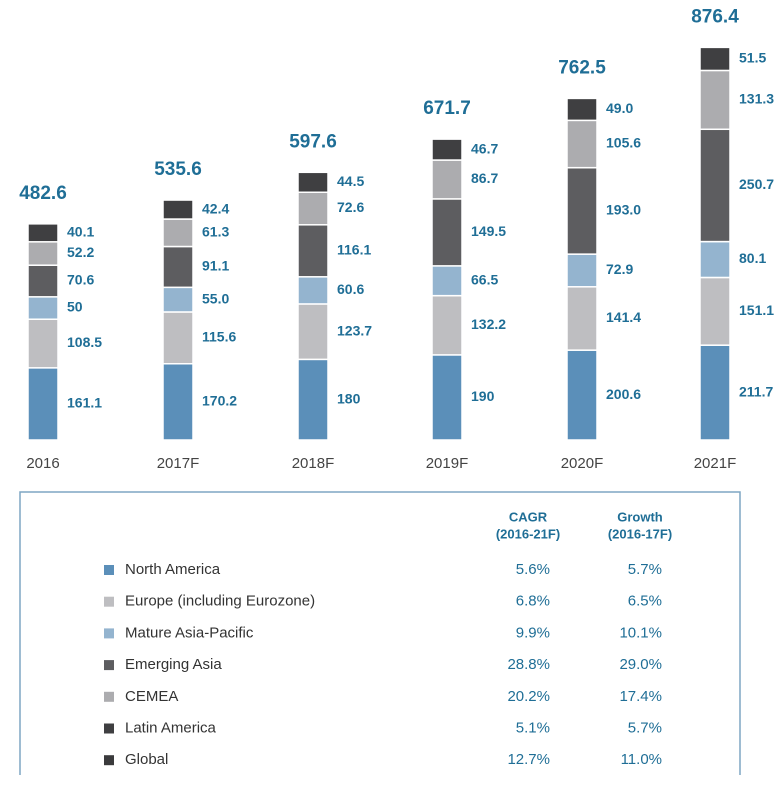  I want to click on x-tick-label: 2016, so click(42, 463).